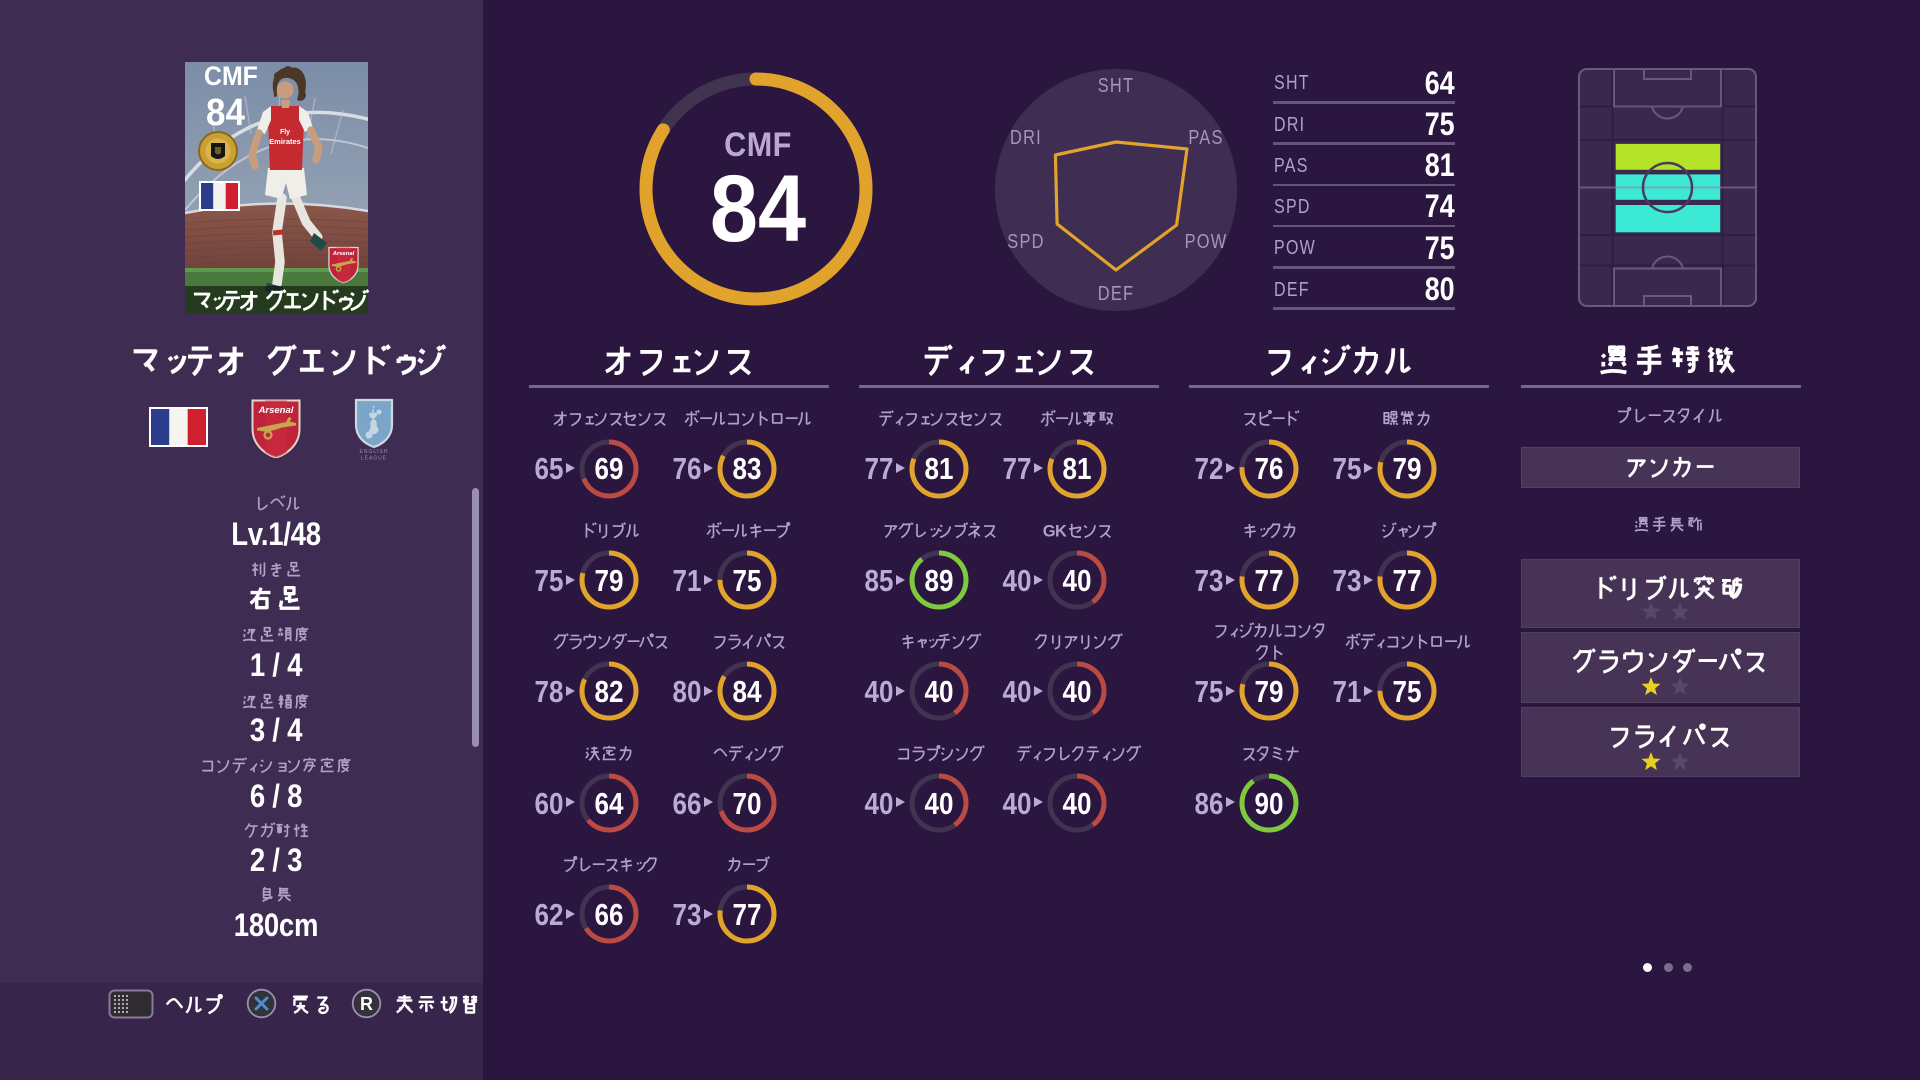 This screenshot has height=1080, width=1920. I want to click on svg-text: K, so click(1061, 531).